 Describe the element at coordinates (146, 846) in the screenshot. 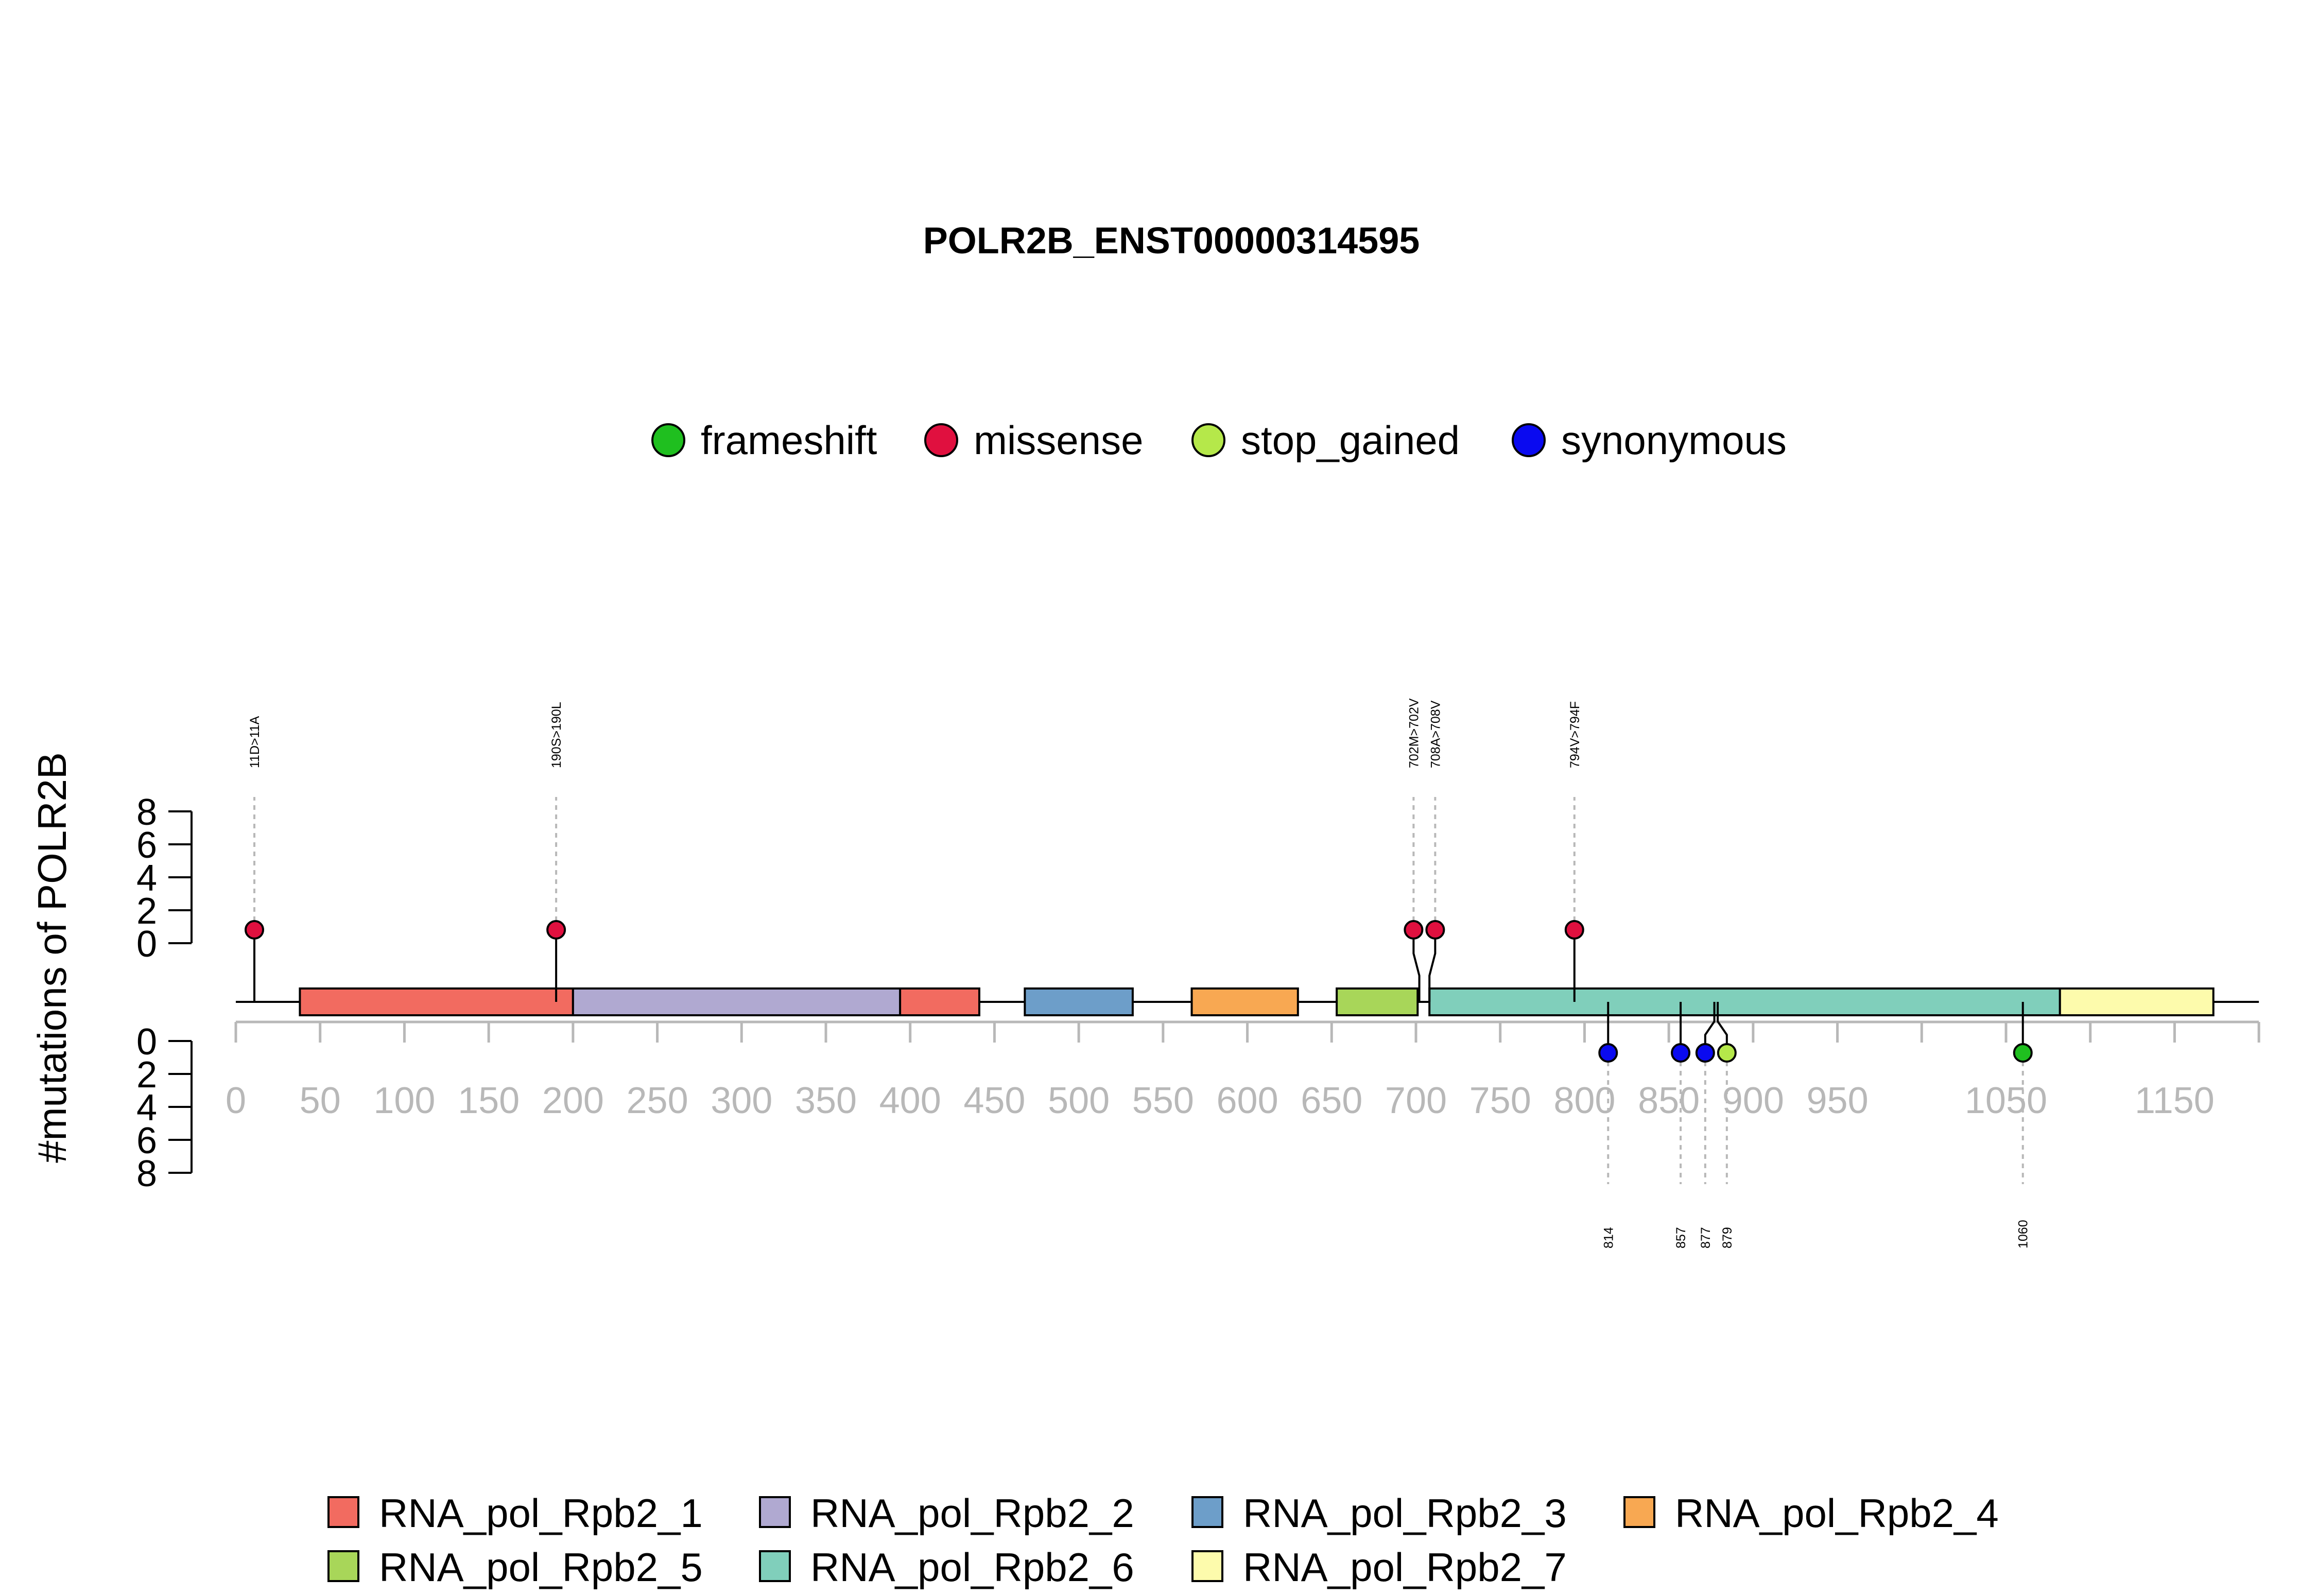

I see `top-y-tick-label: 6` at that location.